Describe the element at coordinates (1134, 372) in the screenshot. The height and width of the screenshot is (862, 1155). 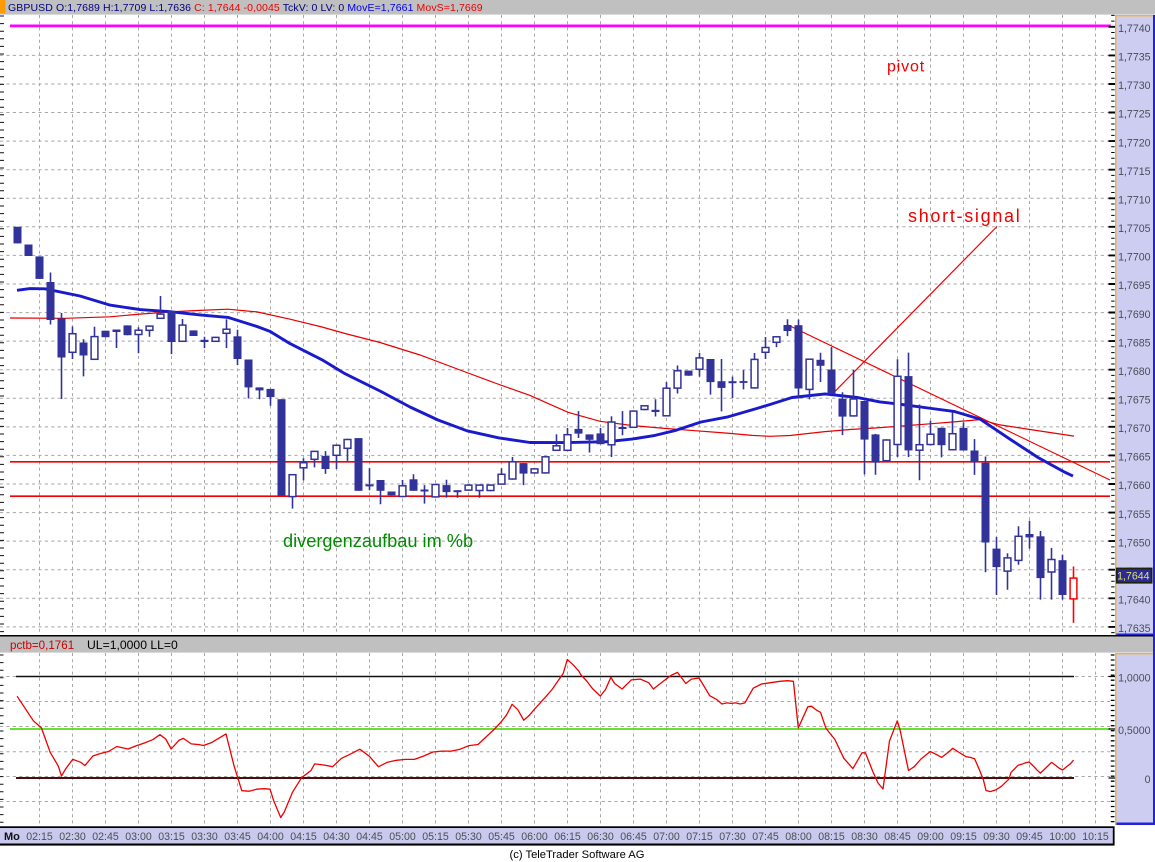
I see `svg-text: 1,7680` at that location.